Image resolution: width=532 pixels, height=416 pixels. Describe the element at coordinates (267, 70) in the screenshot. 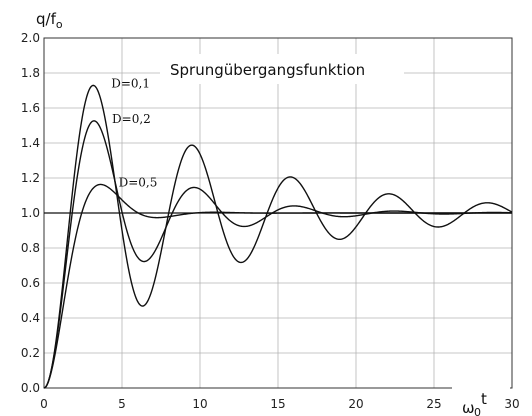

I see `chart-title: Sprungübergangsfunktion` at that location.